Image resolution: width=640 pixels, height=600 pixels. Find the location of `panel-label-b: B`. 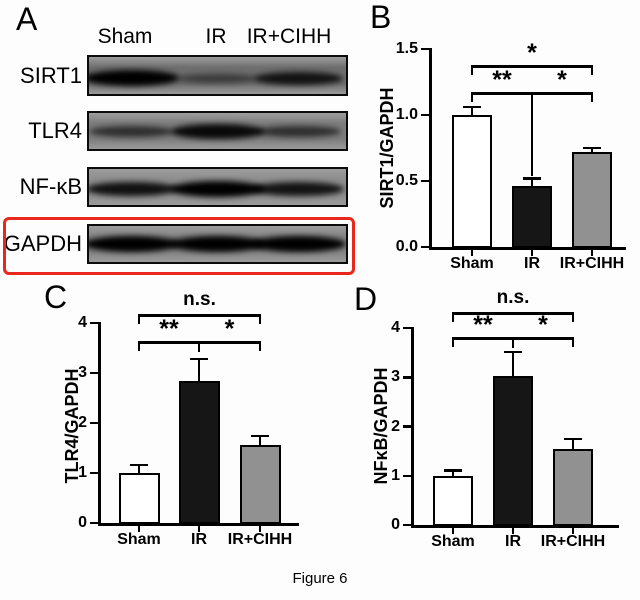

panel-label-b: B is located at coordinates (381, 17).